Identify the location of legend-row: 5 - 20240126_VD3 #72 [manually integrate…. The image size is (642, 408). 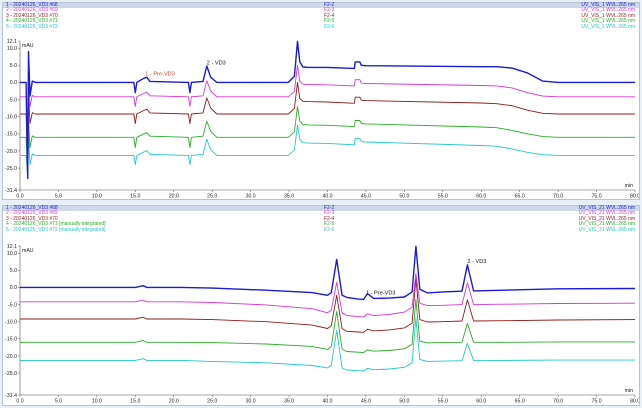
(321, 229).